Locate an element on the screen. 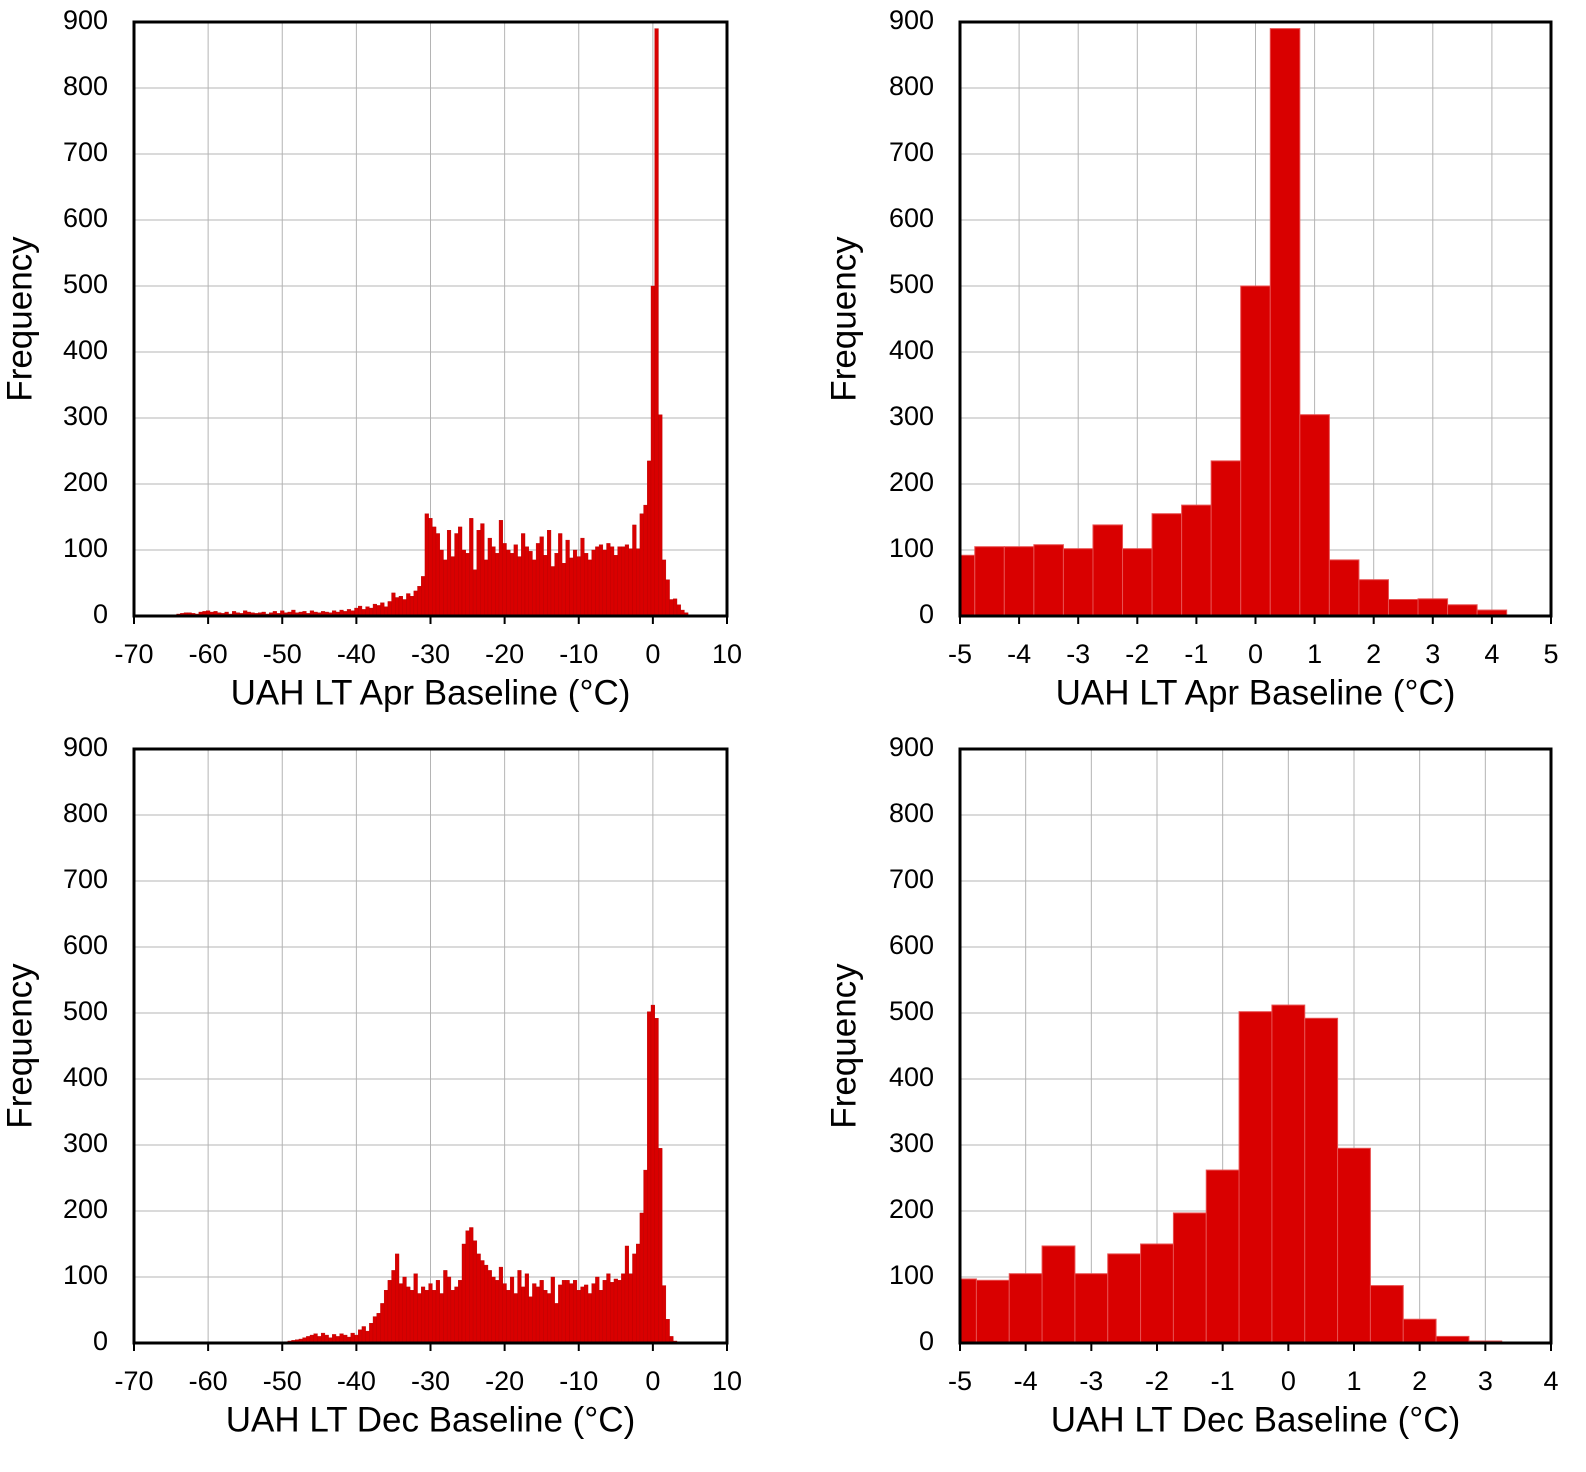  y-tick-label: 700 is located at coordinates (911, 152).